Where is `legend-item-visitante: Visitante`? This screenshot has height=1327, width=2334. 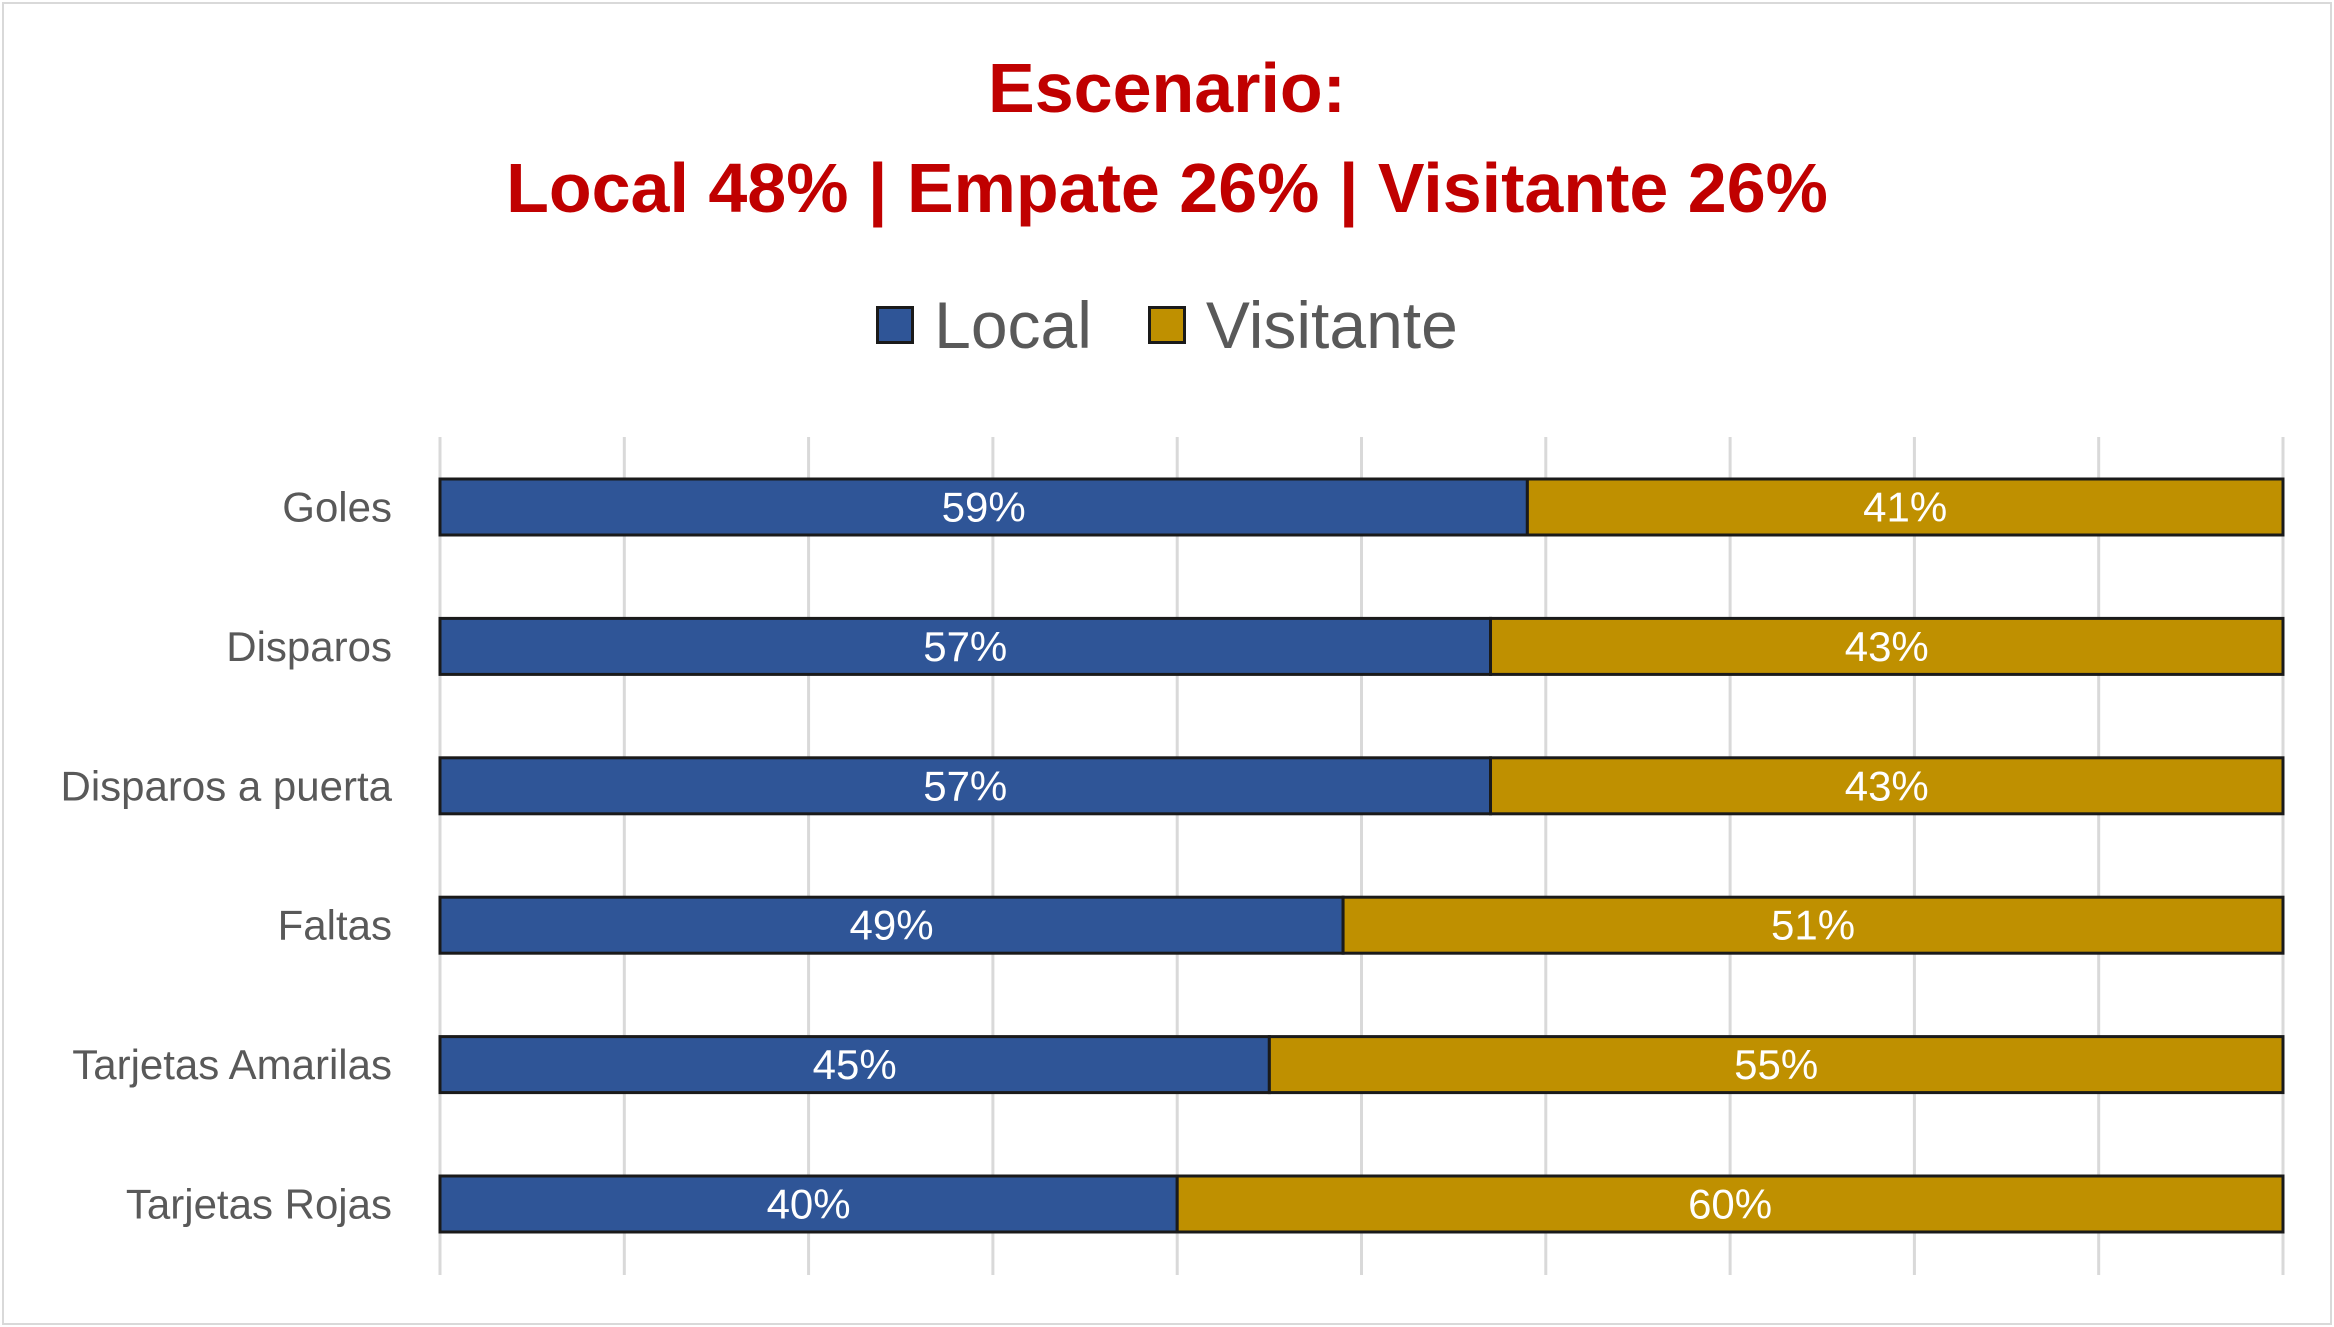 legend-item-visitante: Visitante is located at coordinates (1302, 325).